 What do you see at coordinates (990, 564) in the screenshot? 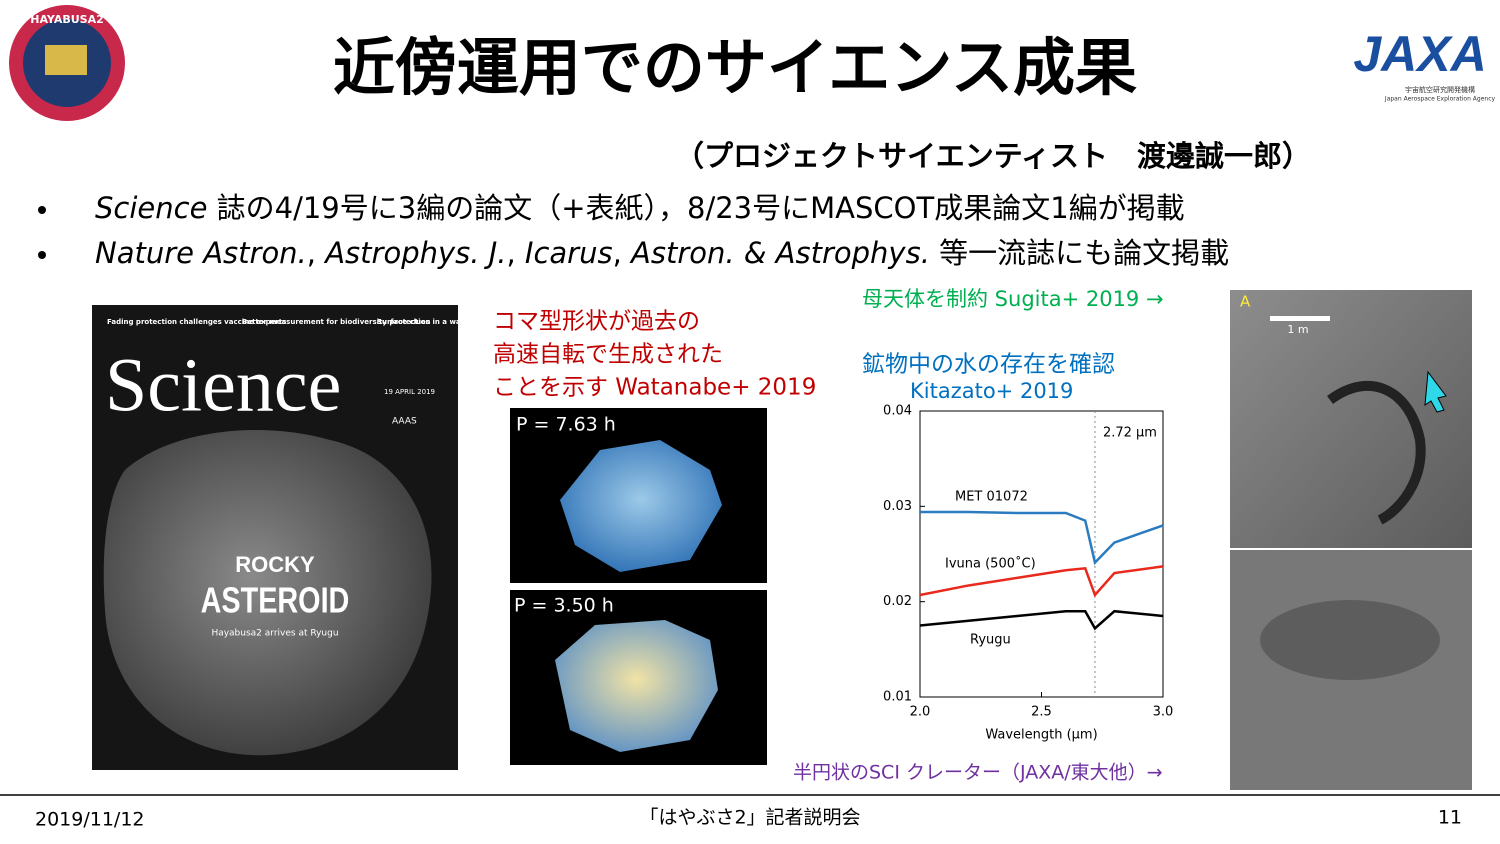
I see `series-label: Ivuna (500˚C)` at bounding box center [990, 564].